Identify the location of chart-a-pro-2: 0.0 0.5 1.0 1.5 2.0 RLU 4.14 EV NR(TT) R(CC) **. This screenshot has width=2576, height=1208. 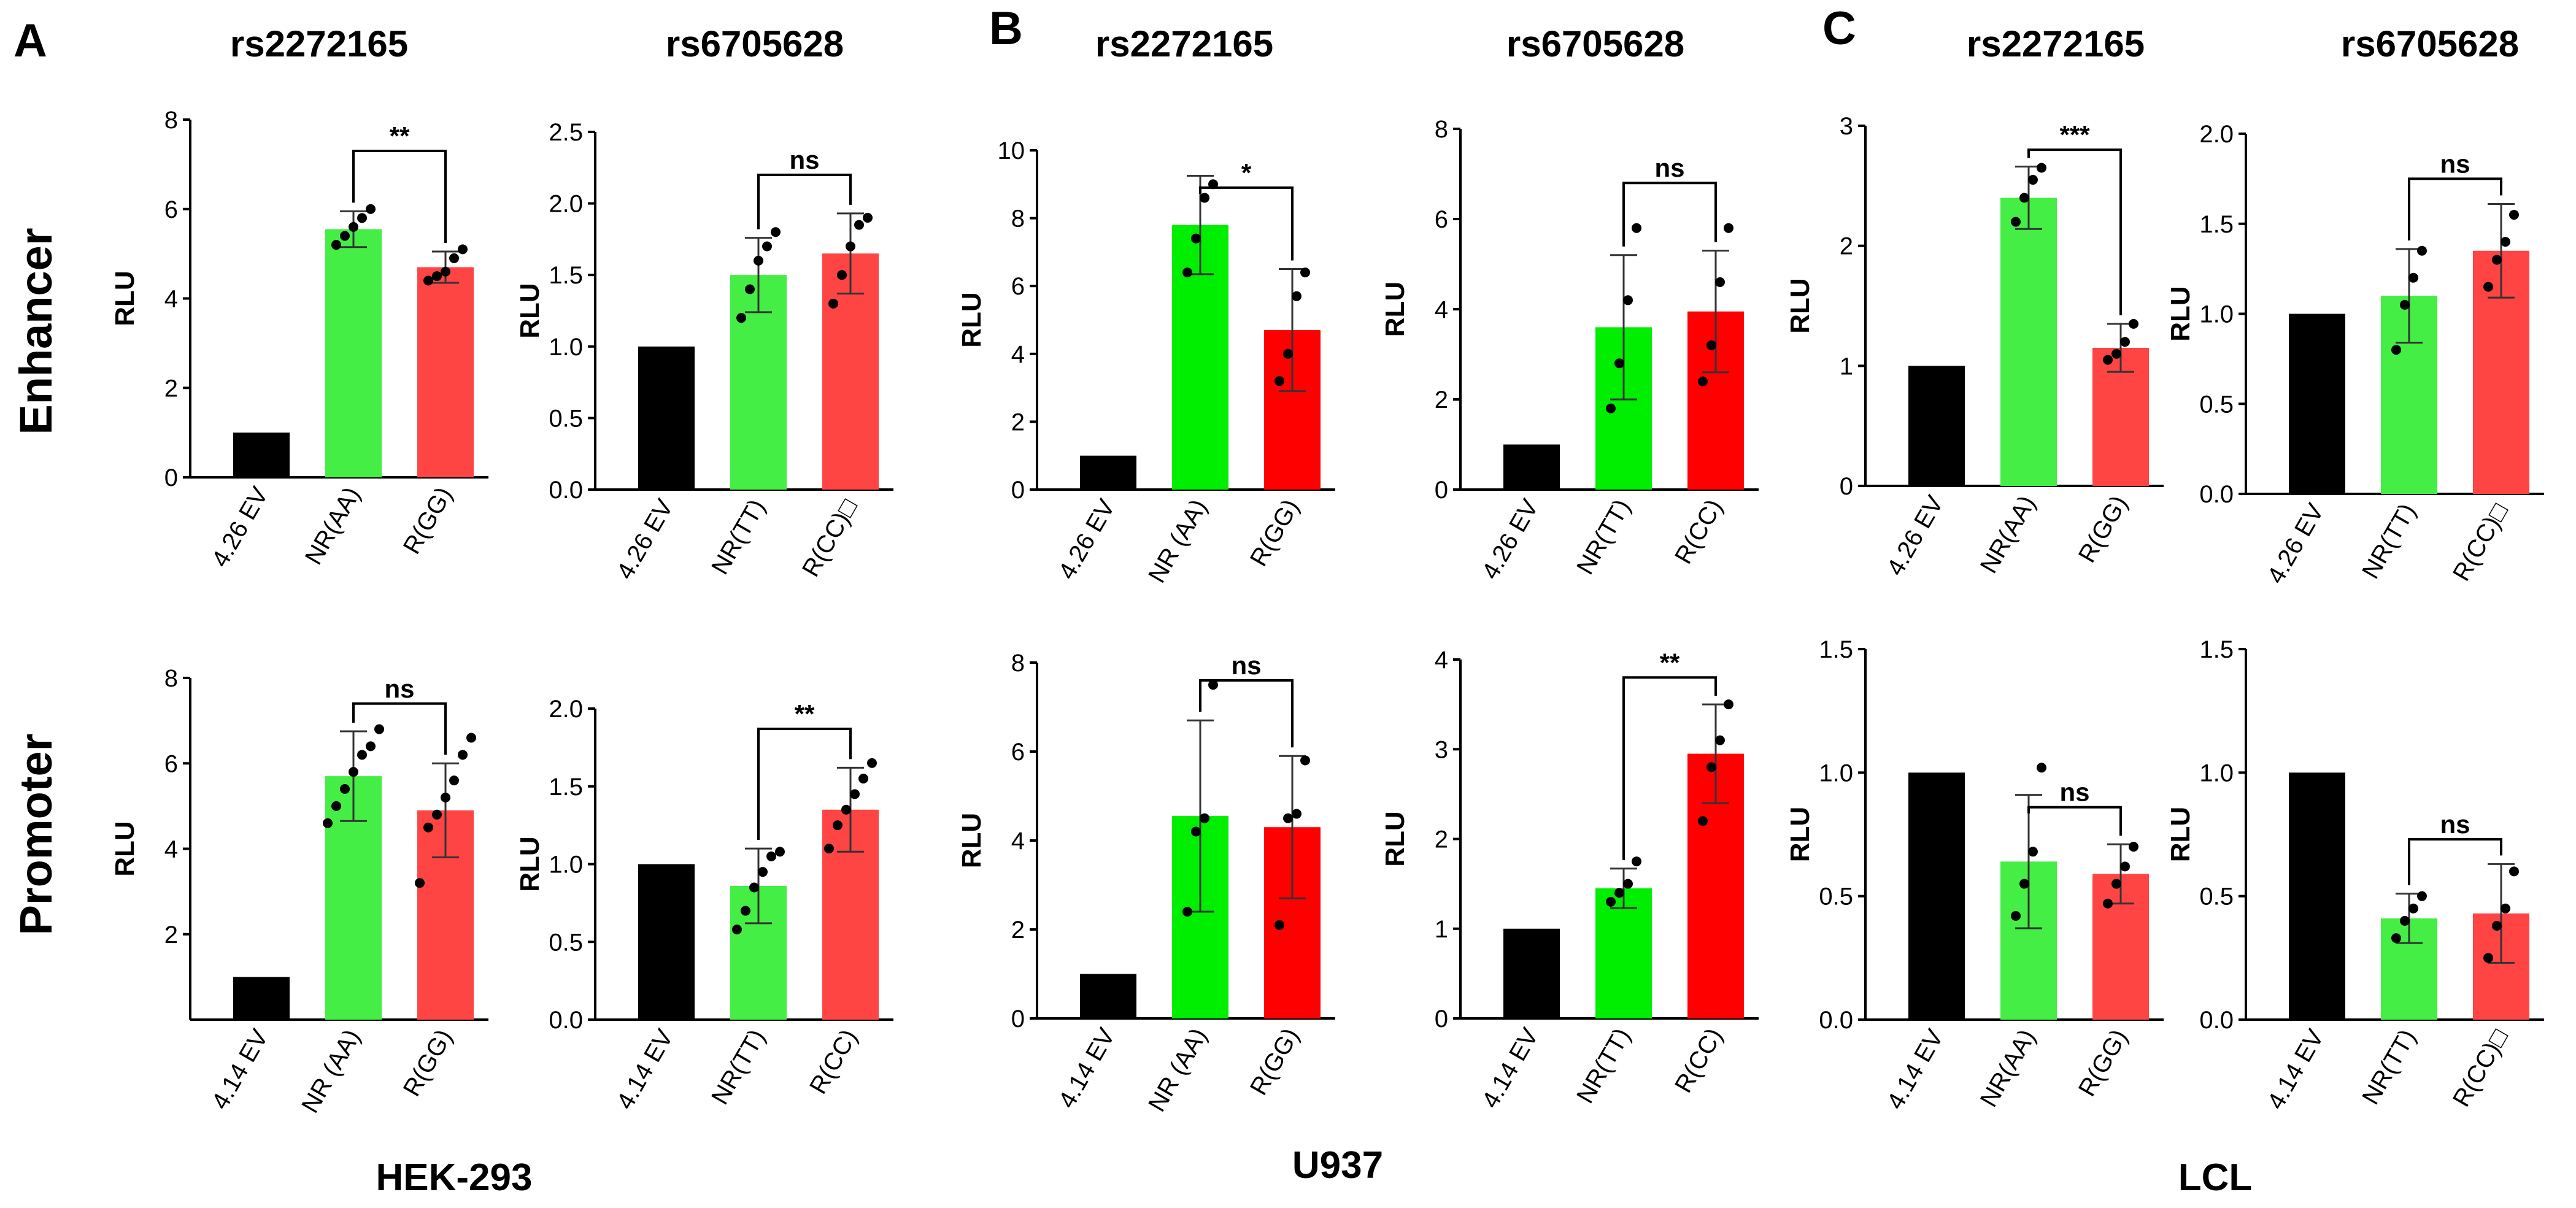
(704, 905).